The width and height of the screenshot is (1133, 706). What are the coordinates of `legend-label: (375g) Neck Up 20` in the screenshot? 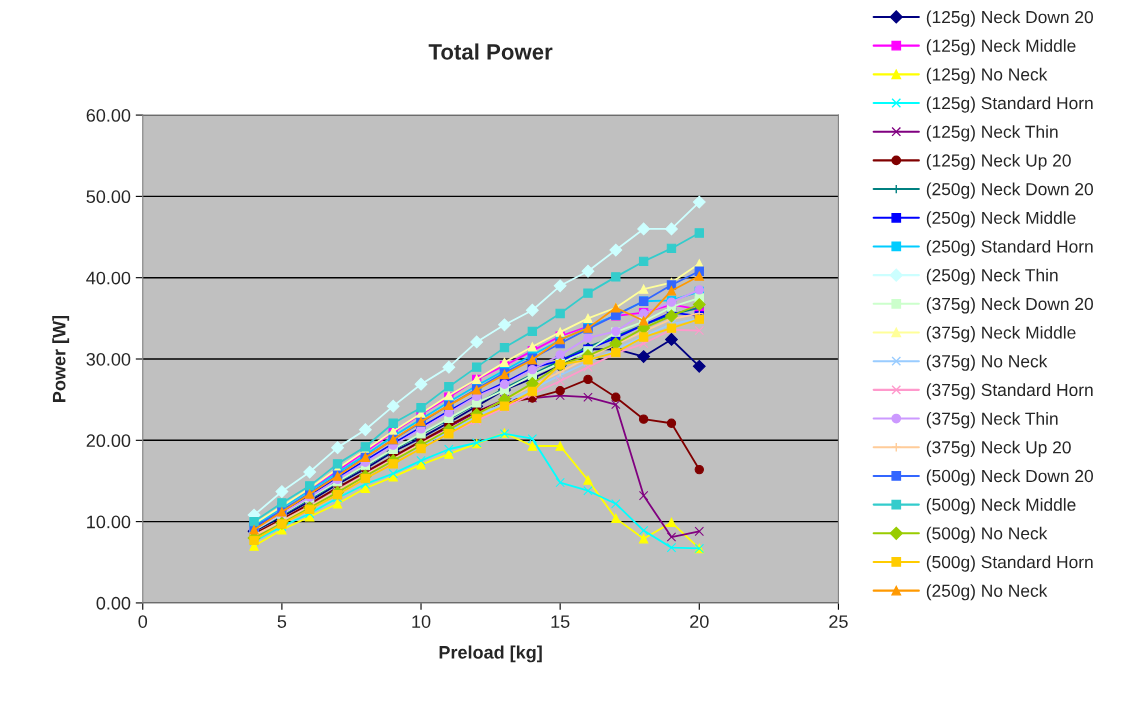 It's located at (998, 448).